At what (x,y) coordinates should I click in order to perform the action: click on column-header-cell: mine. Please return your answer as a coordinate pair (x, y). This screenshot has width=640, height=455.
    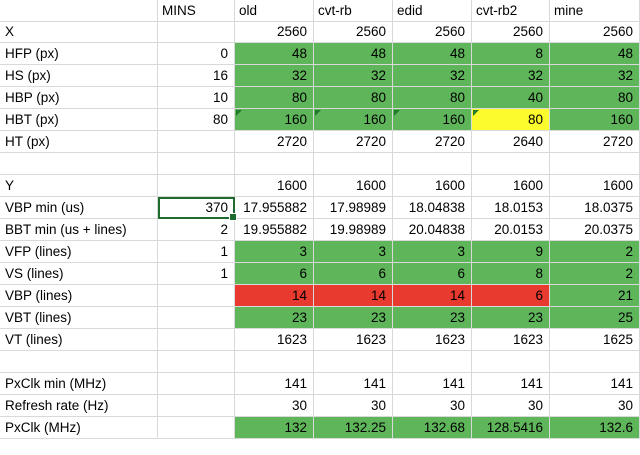
    Looking at the image, I should click on (595, 11).